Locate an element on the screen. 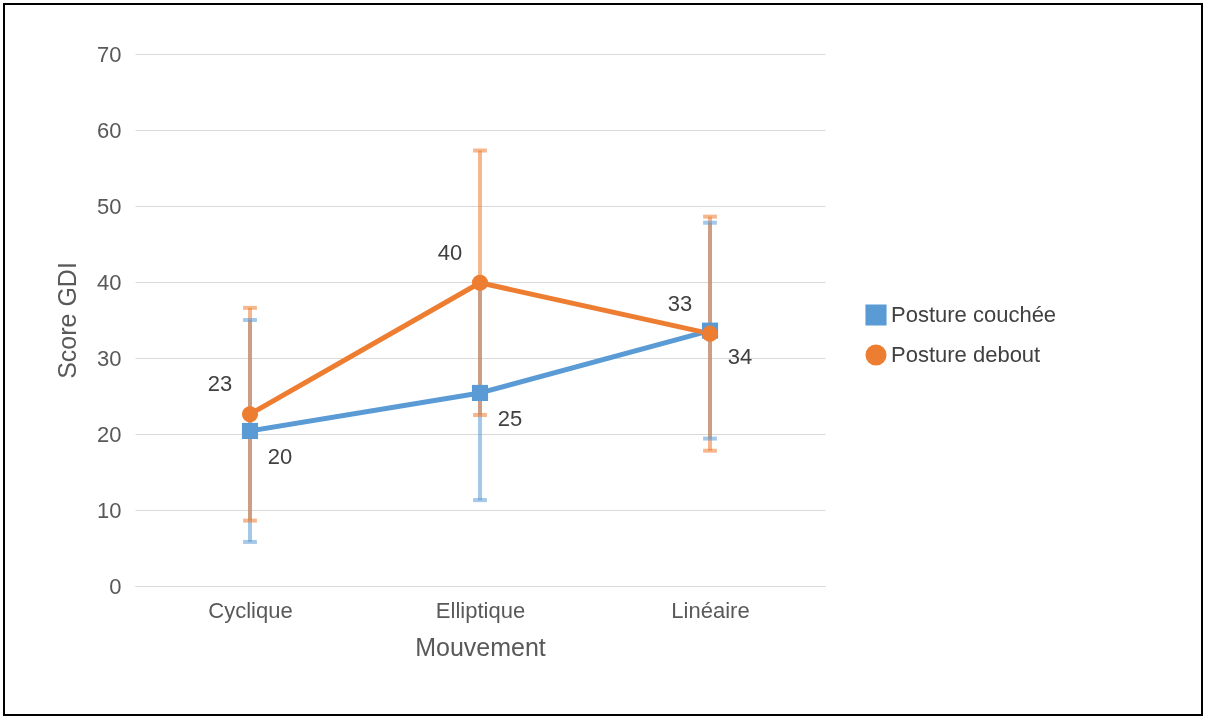 The image size is (1208, 721). x-tick-label: Linéaire is located at coordinates (710, 610).